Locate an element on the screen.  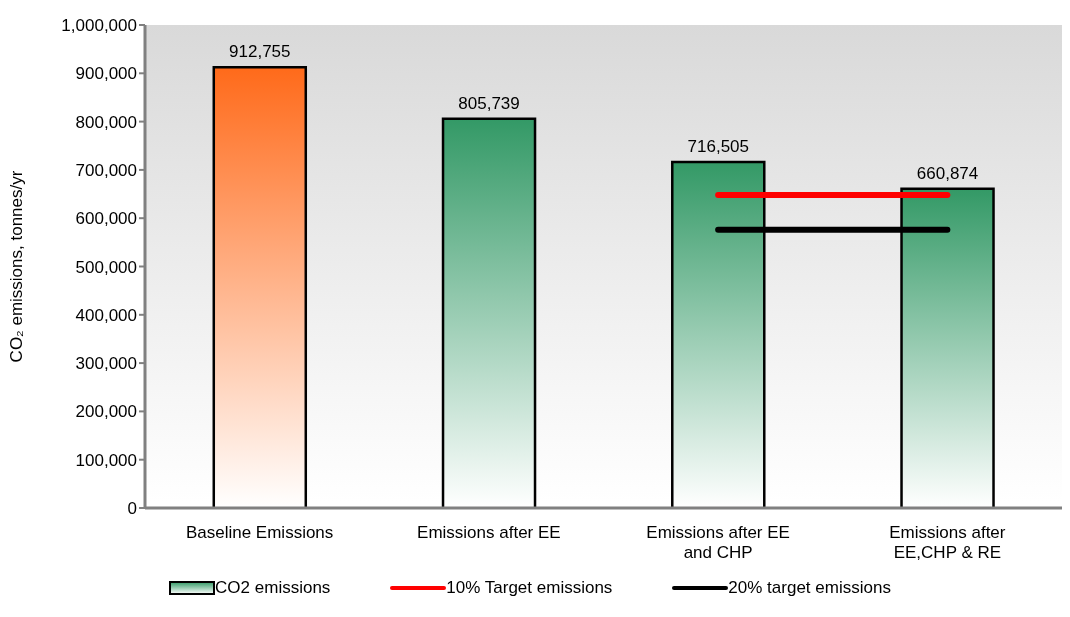
y-tick-label: 800,000 is located at coordinates (106, 122).